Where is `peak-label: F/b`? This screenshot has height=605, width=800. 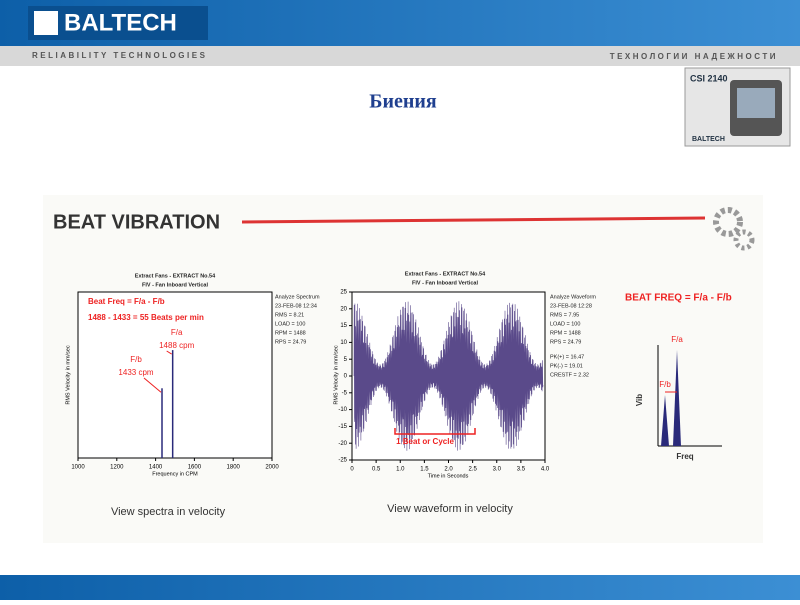
peak-label: F/b is located at coordinates (665, 384).